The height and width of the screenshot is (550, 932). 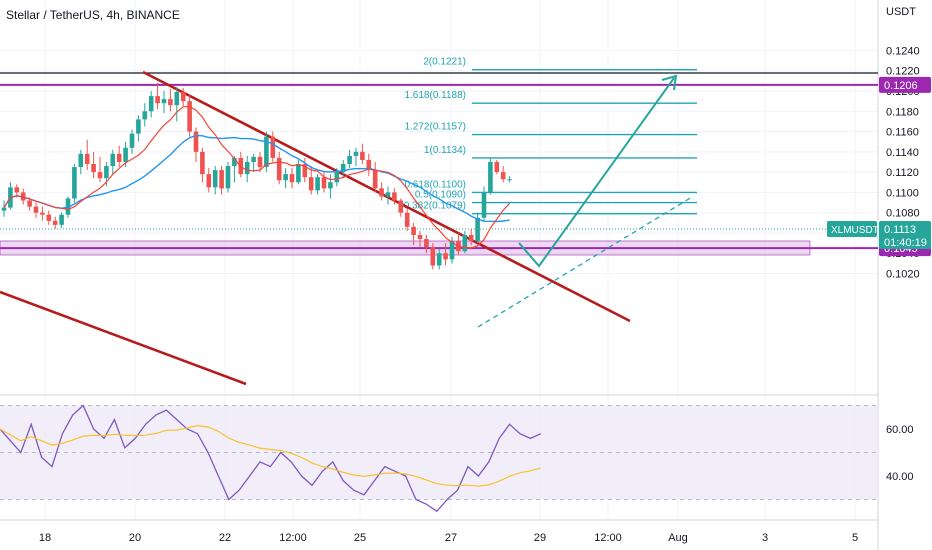 What do you see at coordinates (445, 150) in the screenshot?
I see `fib-level-label: 1(0.1134)` at bounding box center [445, 150].